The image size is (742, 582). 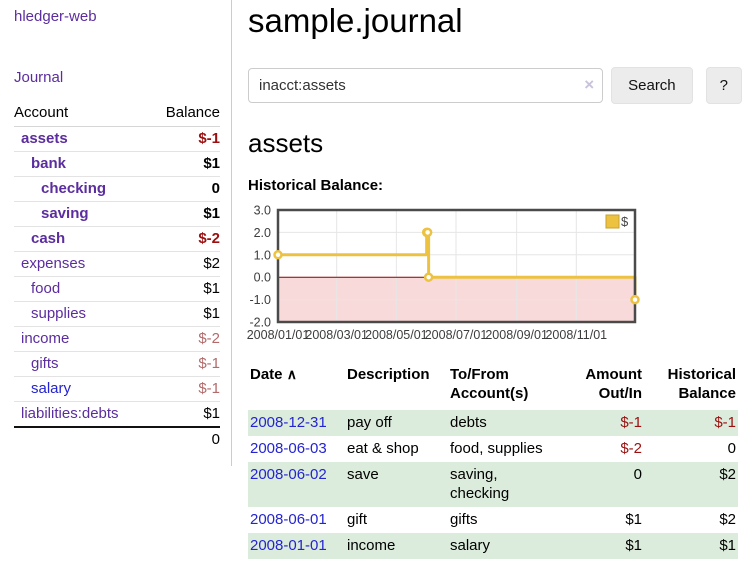 I want to click on search-form: × Search ?, so click(x=495, y=85).